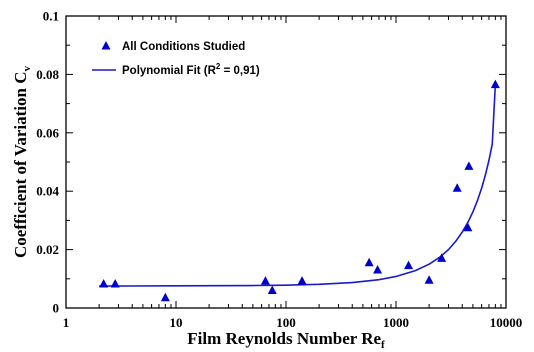  Describe the element at coordinates (66, 322) in the screenshot. I see `x-tick-label: 1` at that location.